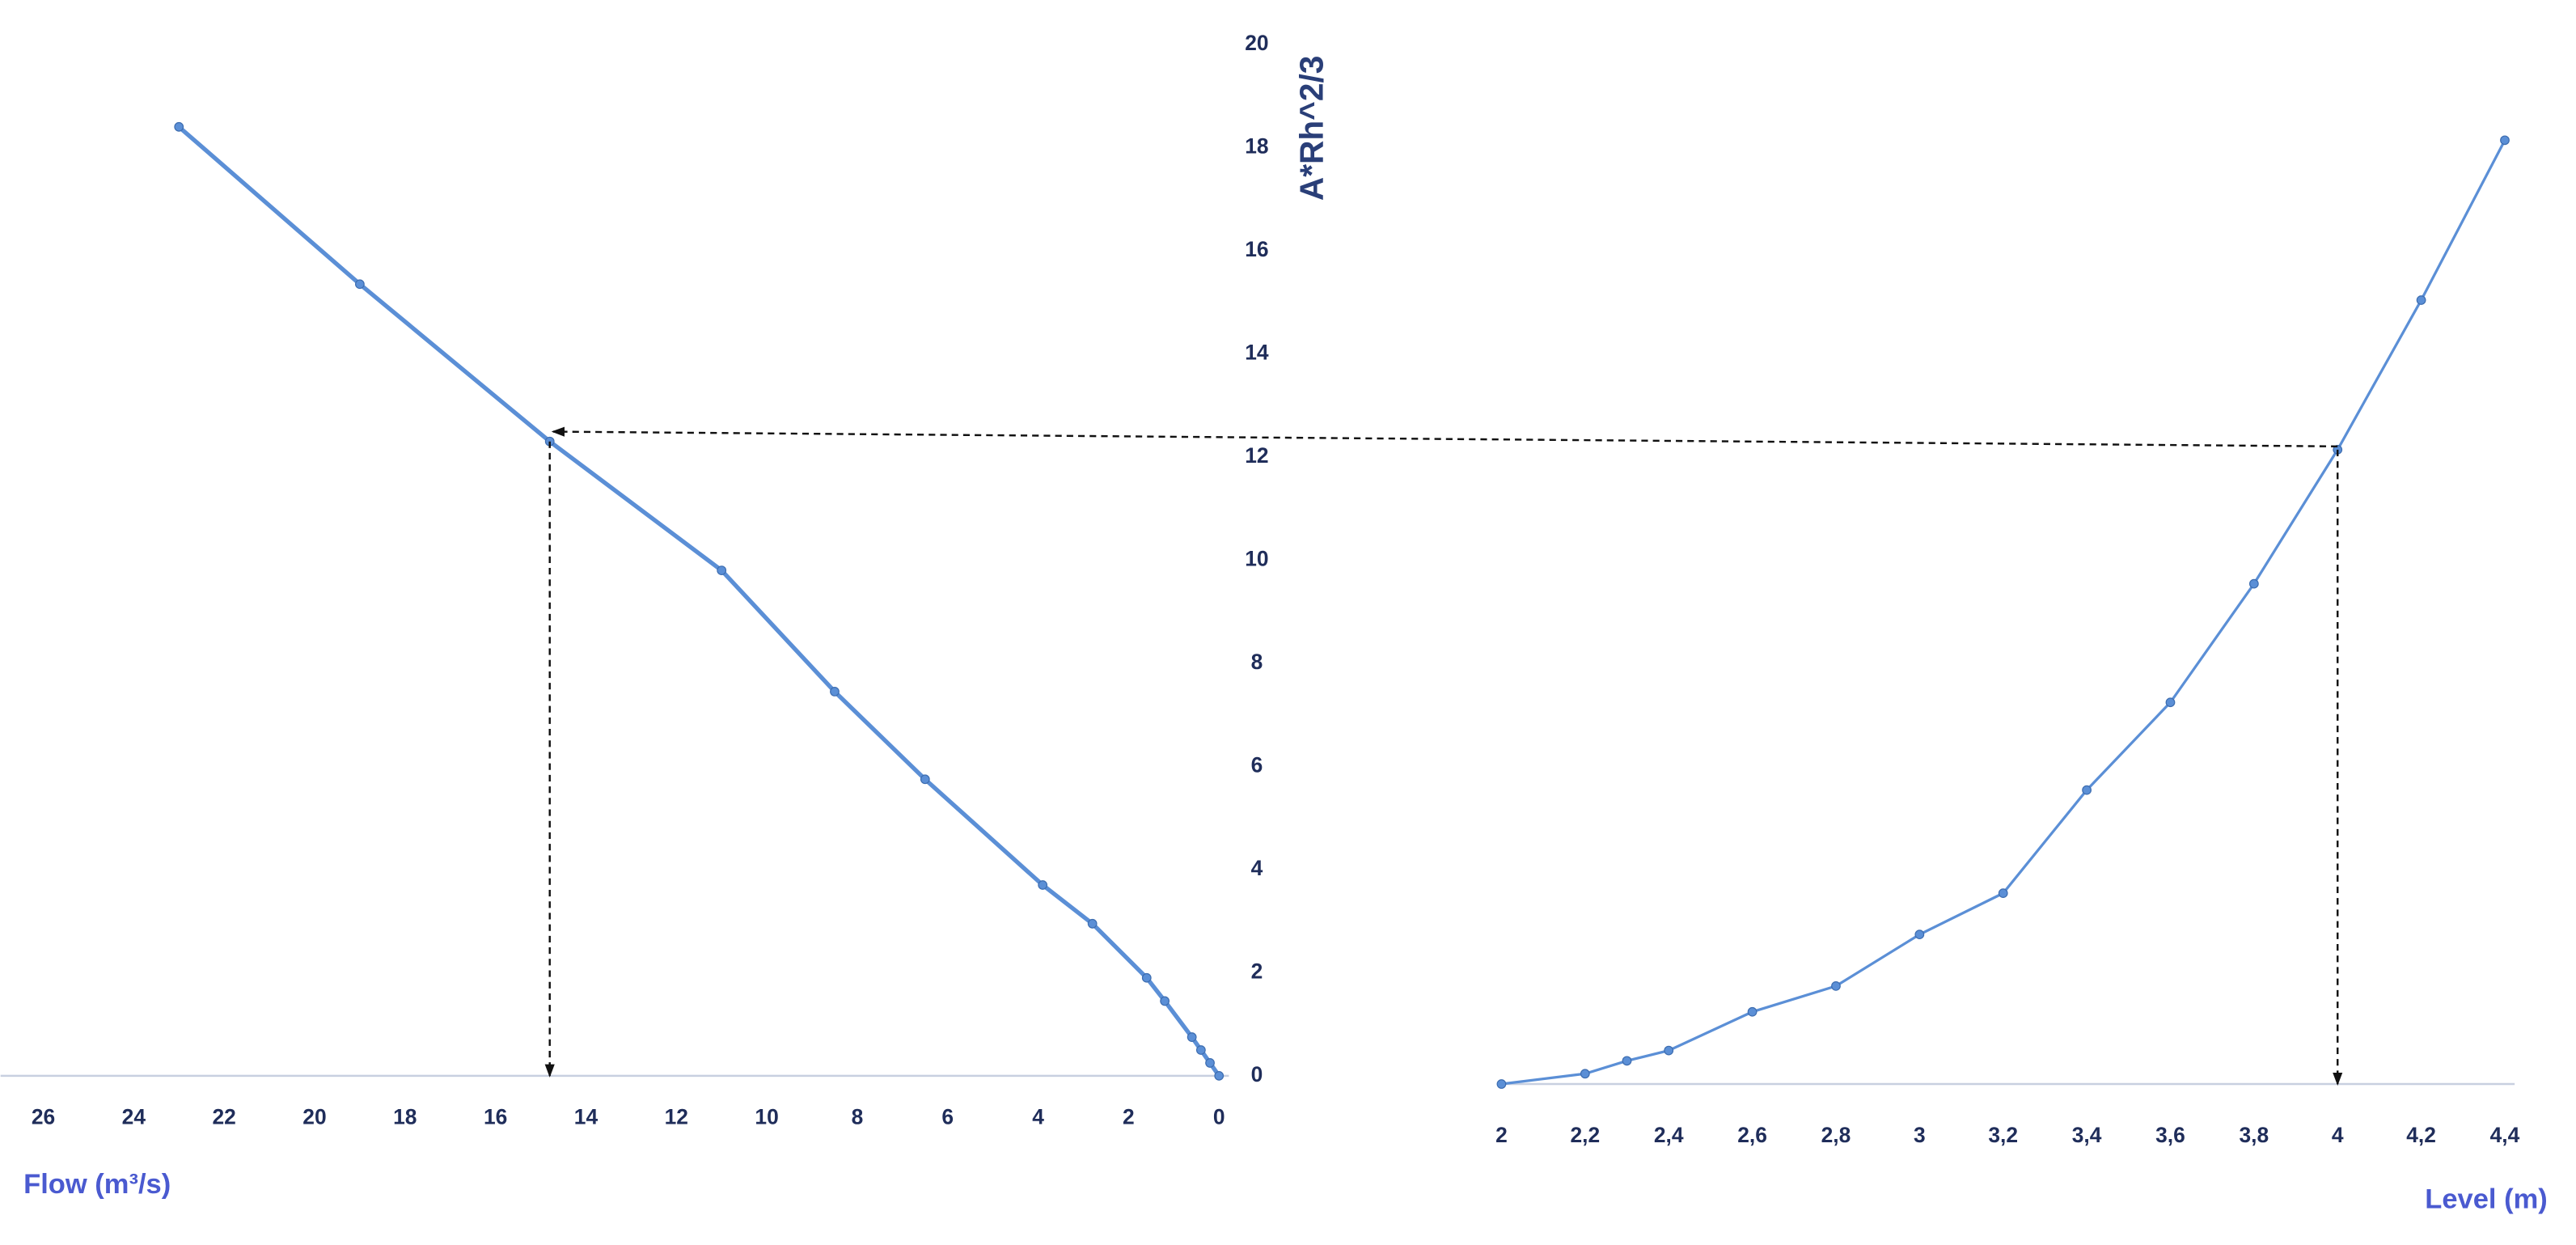 Image resolution: width=2576 pixels, height=1245 pixels. What do you see at coordinates (1257, 764) in the screenshot?
I see `y-tick-label: 6` at bounding box center [1257, 764].